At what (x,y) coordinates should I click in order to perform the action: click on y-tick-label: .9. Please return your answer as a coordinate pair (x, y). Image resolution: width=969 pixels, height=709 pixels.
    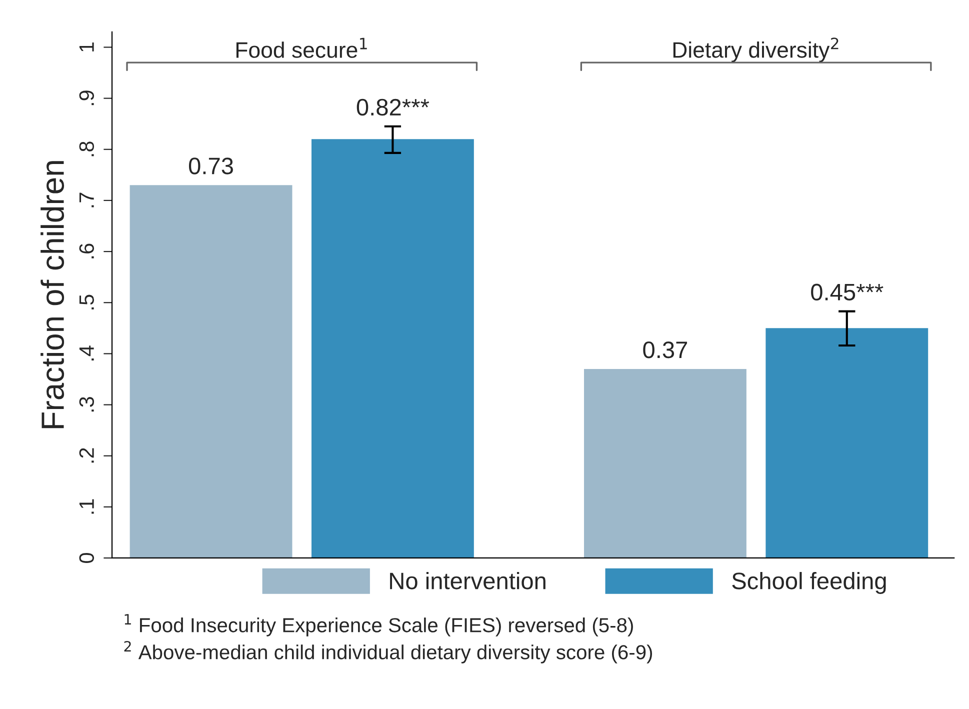
    Looking at the image, I should click on (86, 98).